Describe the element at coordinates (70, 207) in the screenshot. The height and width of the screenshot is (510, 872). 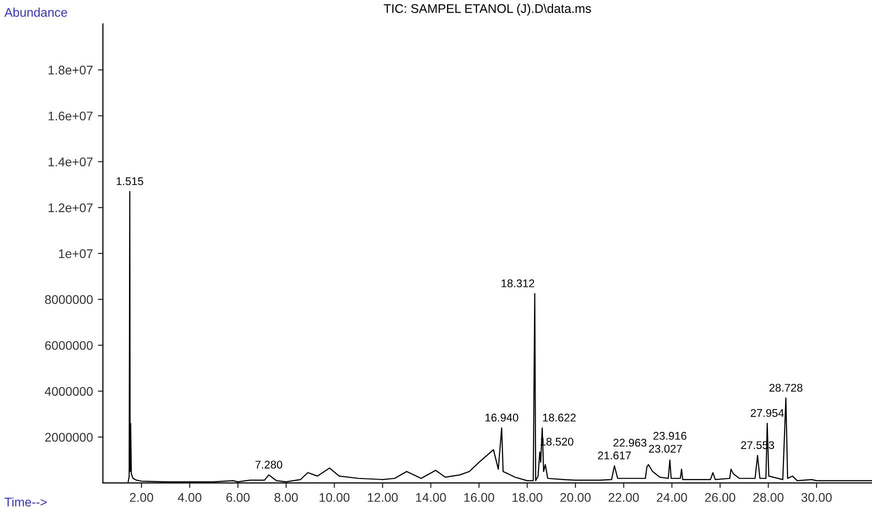
I see `y-tick-label: 1.2e+07` at that location.